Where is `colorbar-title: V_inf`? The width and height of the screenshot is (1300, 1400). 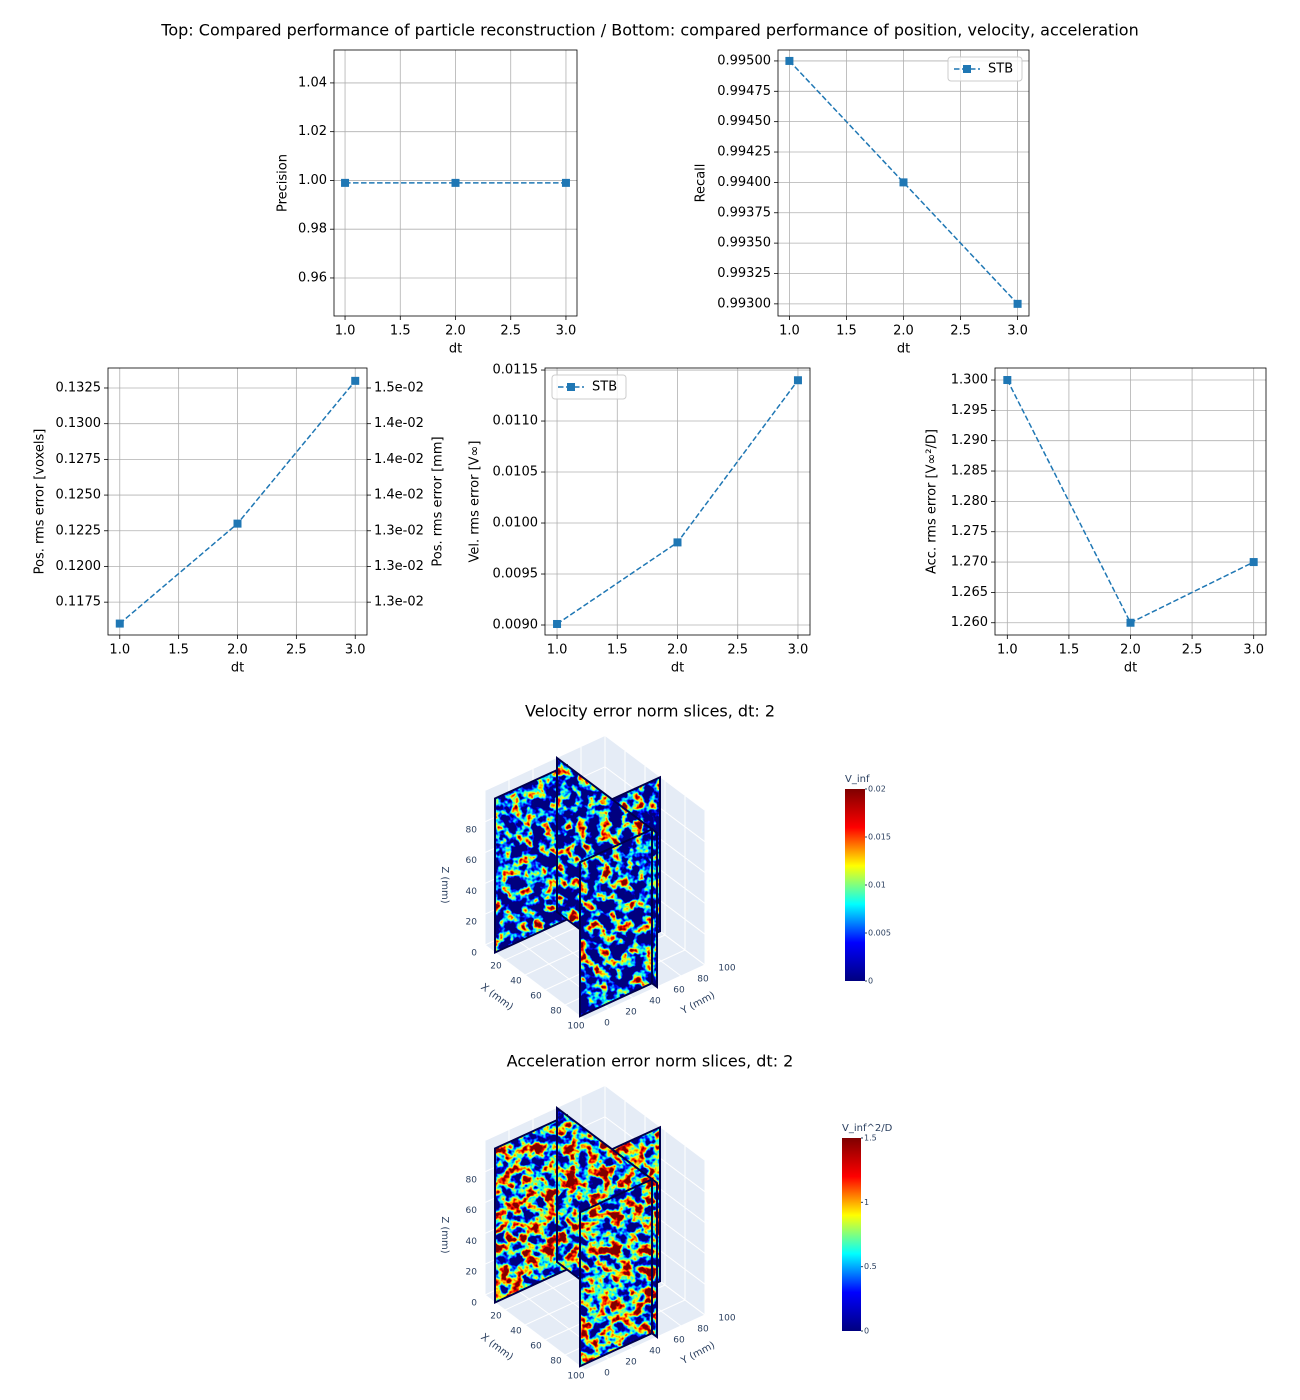
colorbar-title: V_inf is located at coordinates (857, 779).